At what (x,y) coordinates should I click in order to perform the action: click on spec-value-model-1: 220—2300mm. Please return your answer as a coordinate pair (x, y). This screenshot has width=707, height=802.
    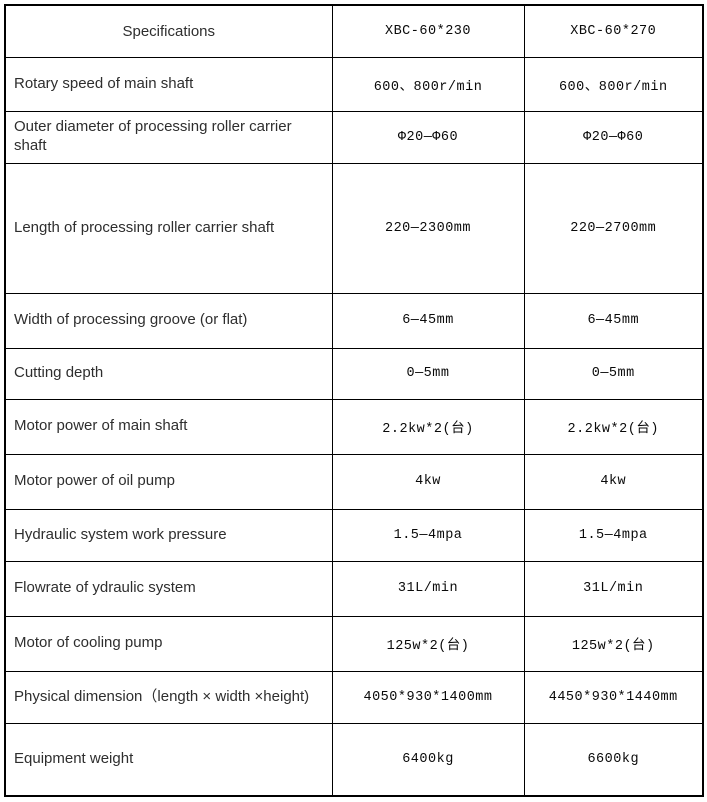
    Looking at the image, I should click on (428, 228).